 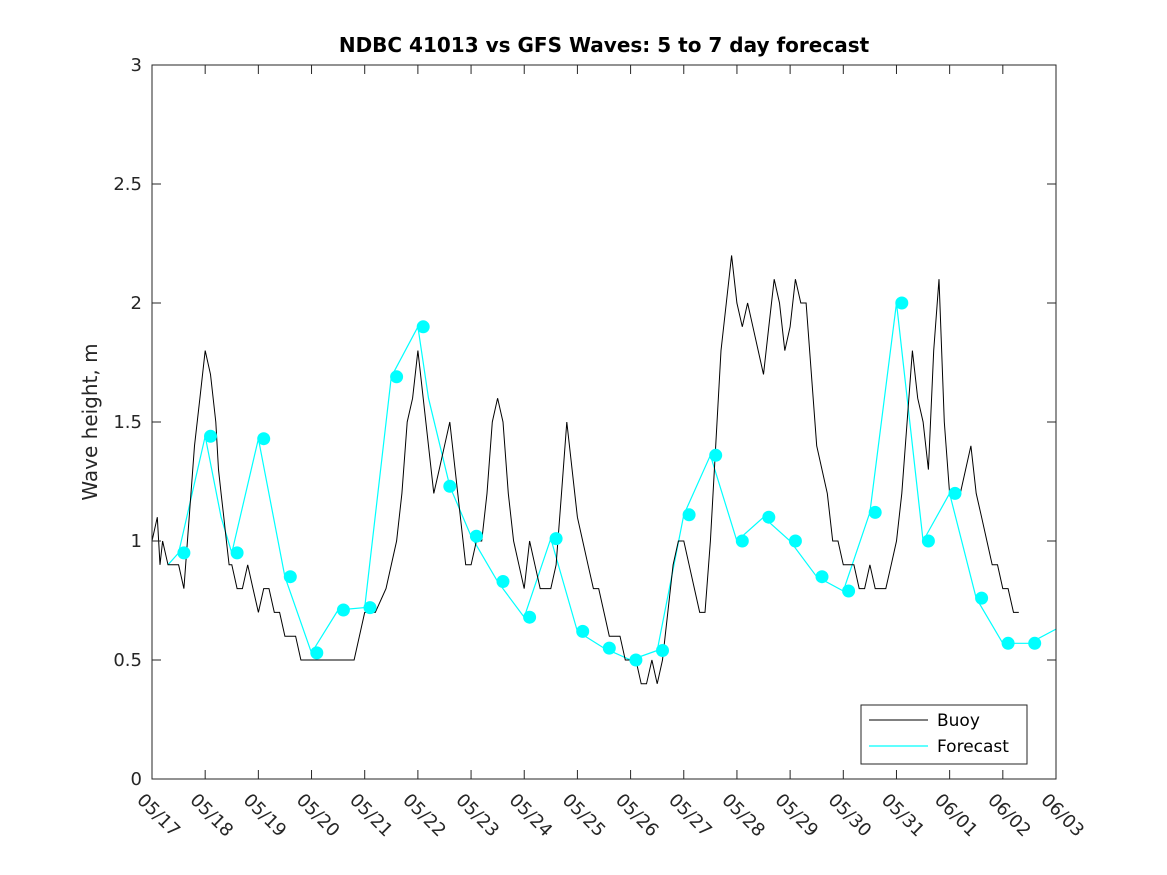 I want to click on legend-forecast-label: Forecast, so click(x=973, y=747).